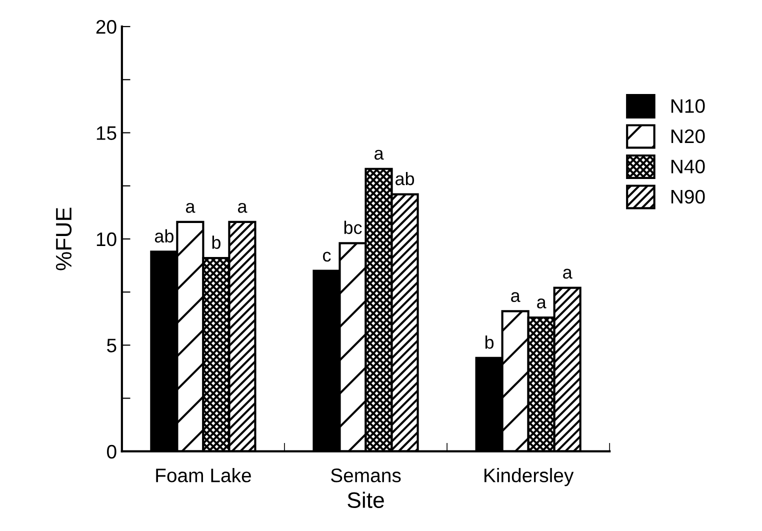  Describe the element at coordinates (111, 451) in the screenshot. I see `y-tick-label: 0` at that location.